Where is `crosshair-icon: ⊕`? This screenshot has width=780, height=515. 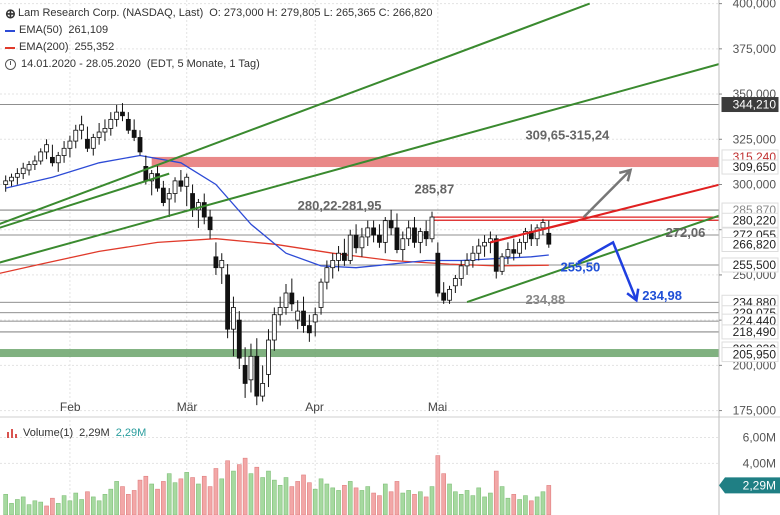 crosshair-icon: ⊕ is located at coordinates (10, 13).